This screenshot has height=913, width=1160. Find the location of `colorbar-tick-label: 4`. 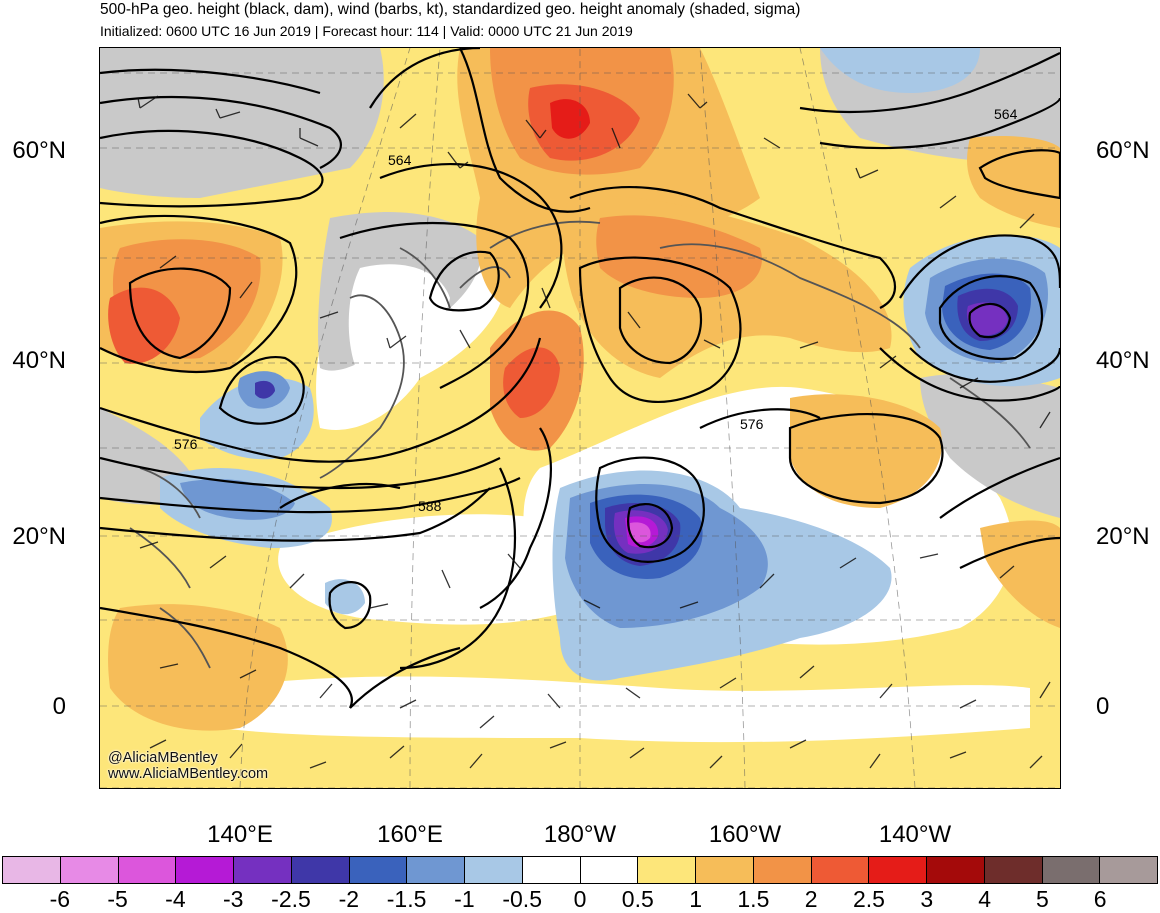

colorbar-tick-label: 4 is located at coordinates (984, 899).